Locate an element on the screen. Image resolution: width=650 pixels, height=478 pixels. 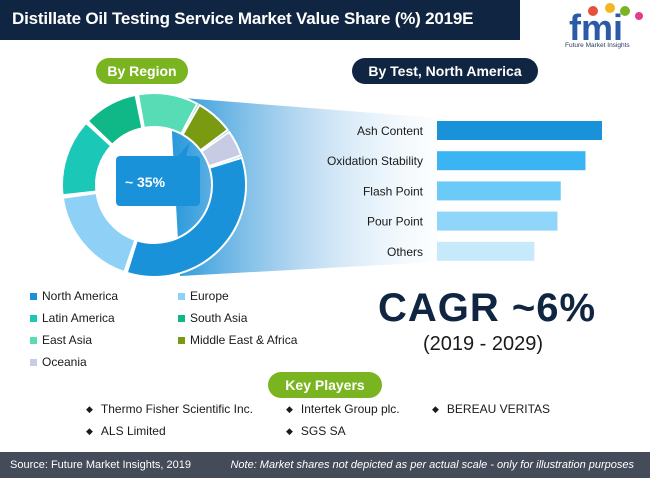
bar-ash-content is located at coordinates (519, 130).